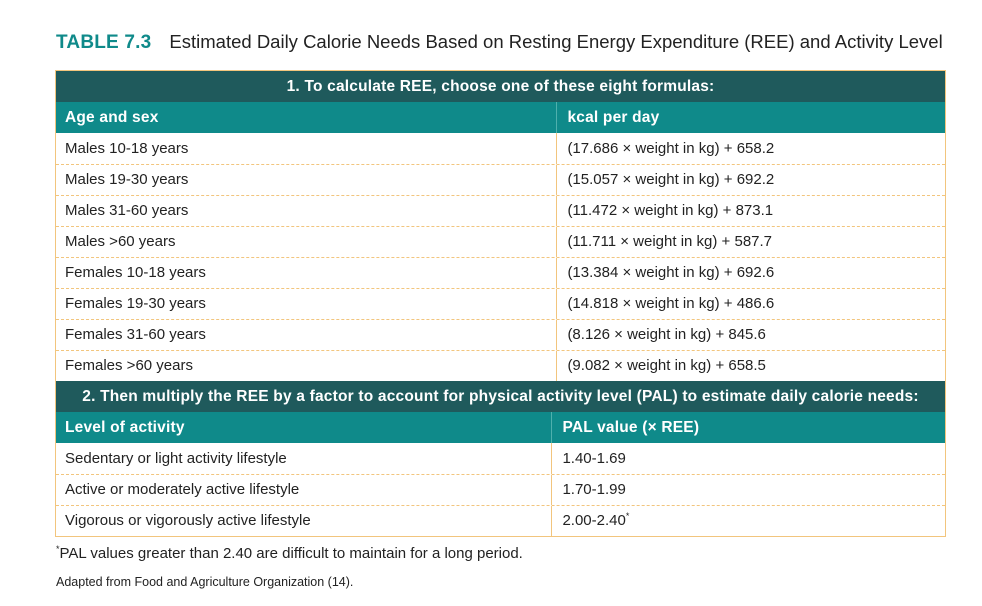 This screenshot has height=606, width=982. What do you see at coordinates (129, 365) in the screenshot?
I see `row-label: Females >60 years` at bounding box center [129, 365].